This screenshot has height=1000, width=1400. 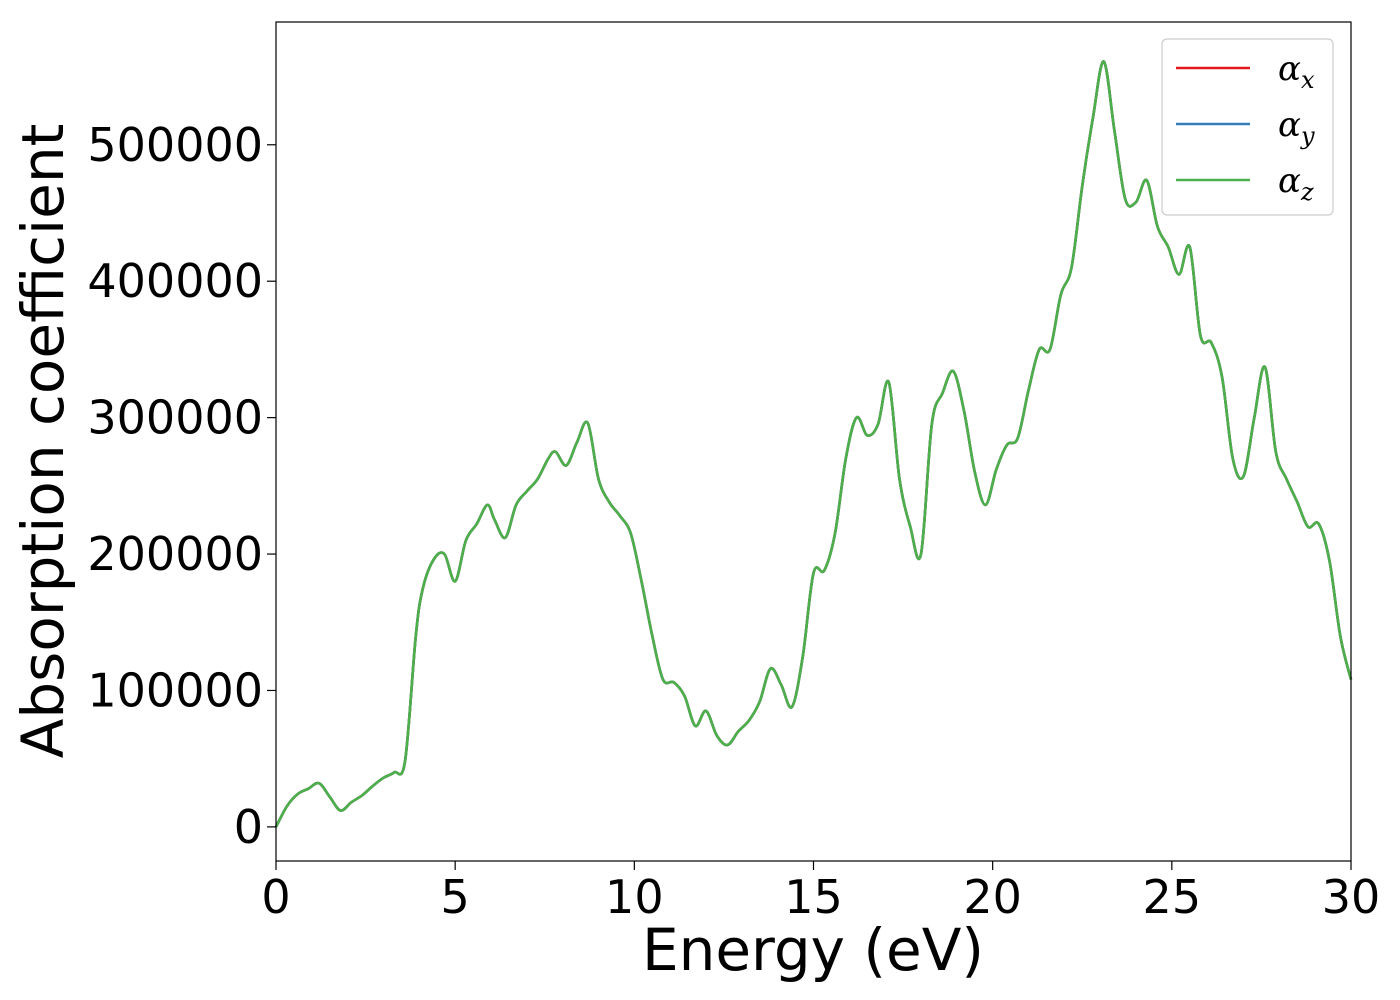 I want to click on y-tick-label: 100000, so click(x=175, y=690).